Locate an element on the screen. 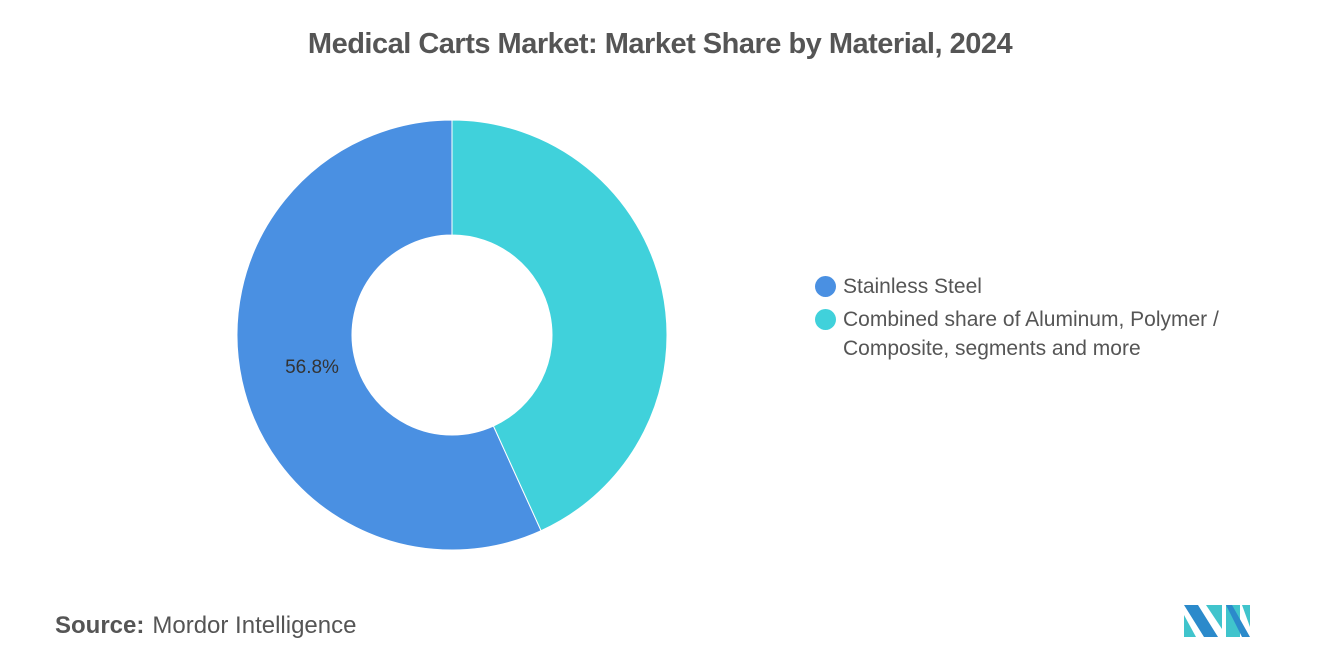 This screenshot has height=665, width=1320. source-note: Source: Mordor Intelligence is located at coordinates (205, 626).